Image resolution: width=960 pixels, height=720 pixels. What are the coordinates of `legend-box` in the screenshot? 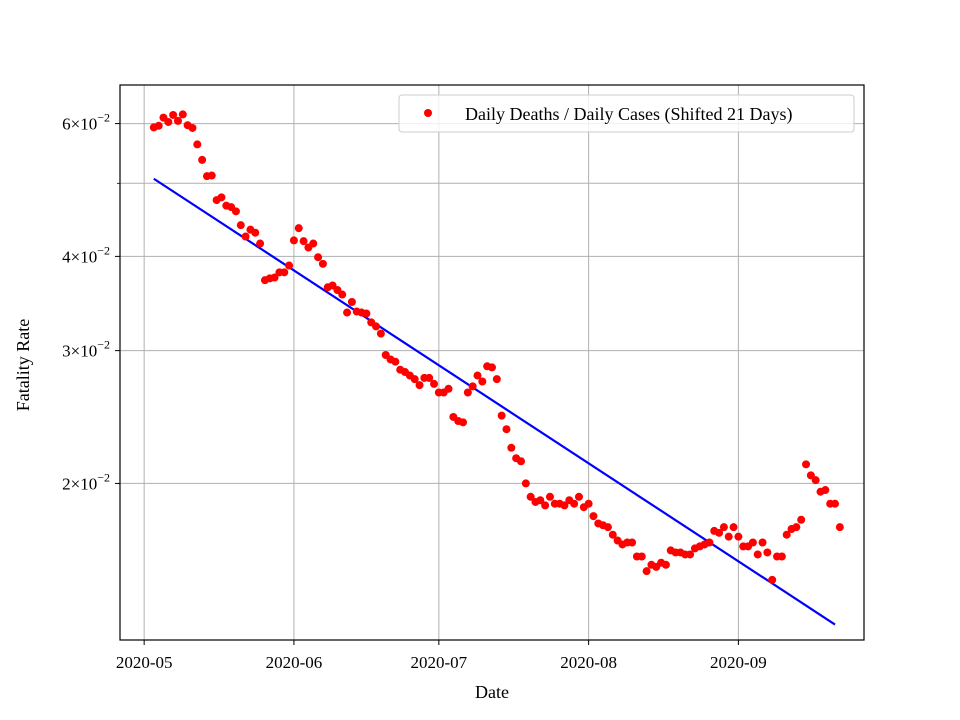 It's located at (626, 113).